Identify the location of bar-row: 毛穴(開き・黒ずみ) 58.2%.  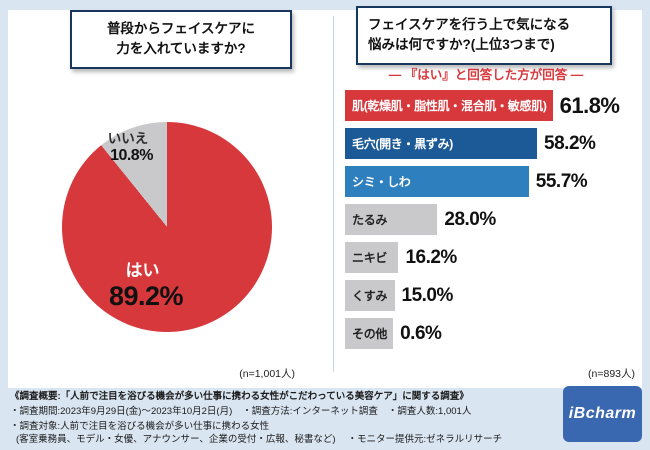
(491, 143).